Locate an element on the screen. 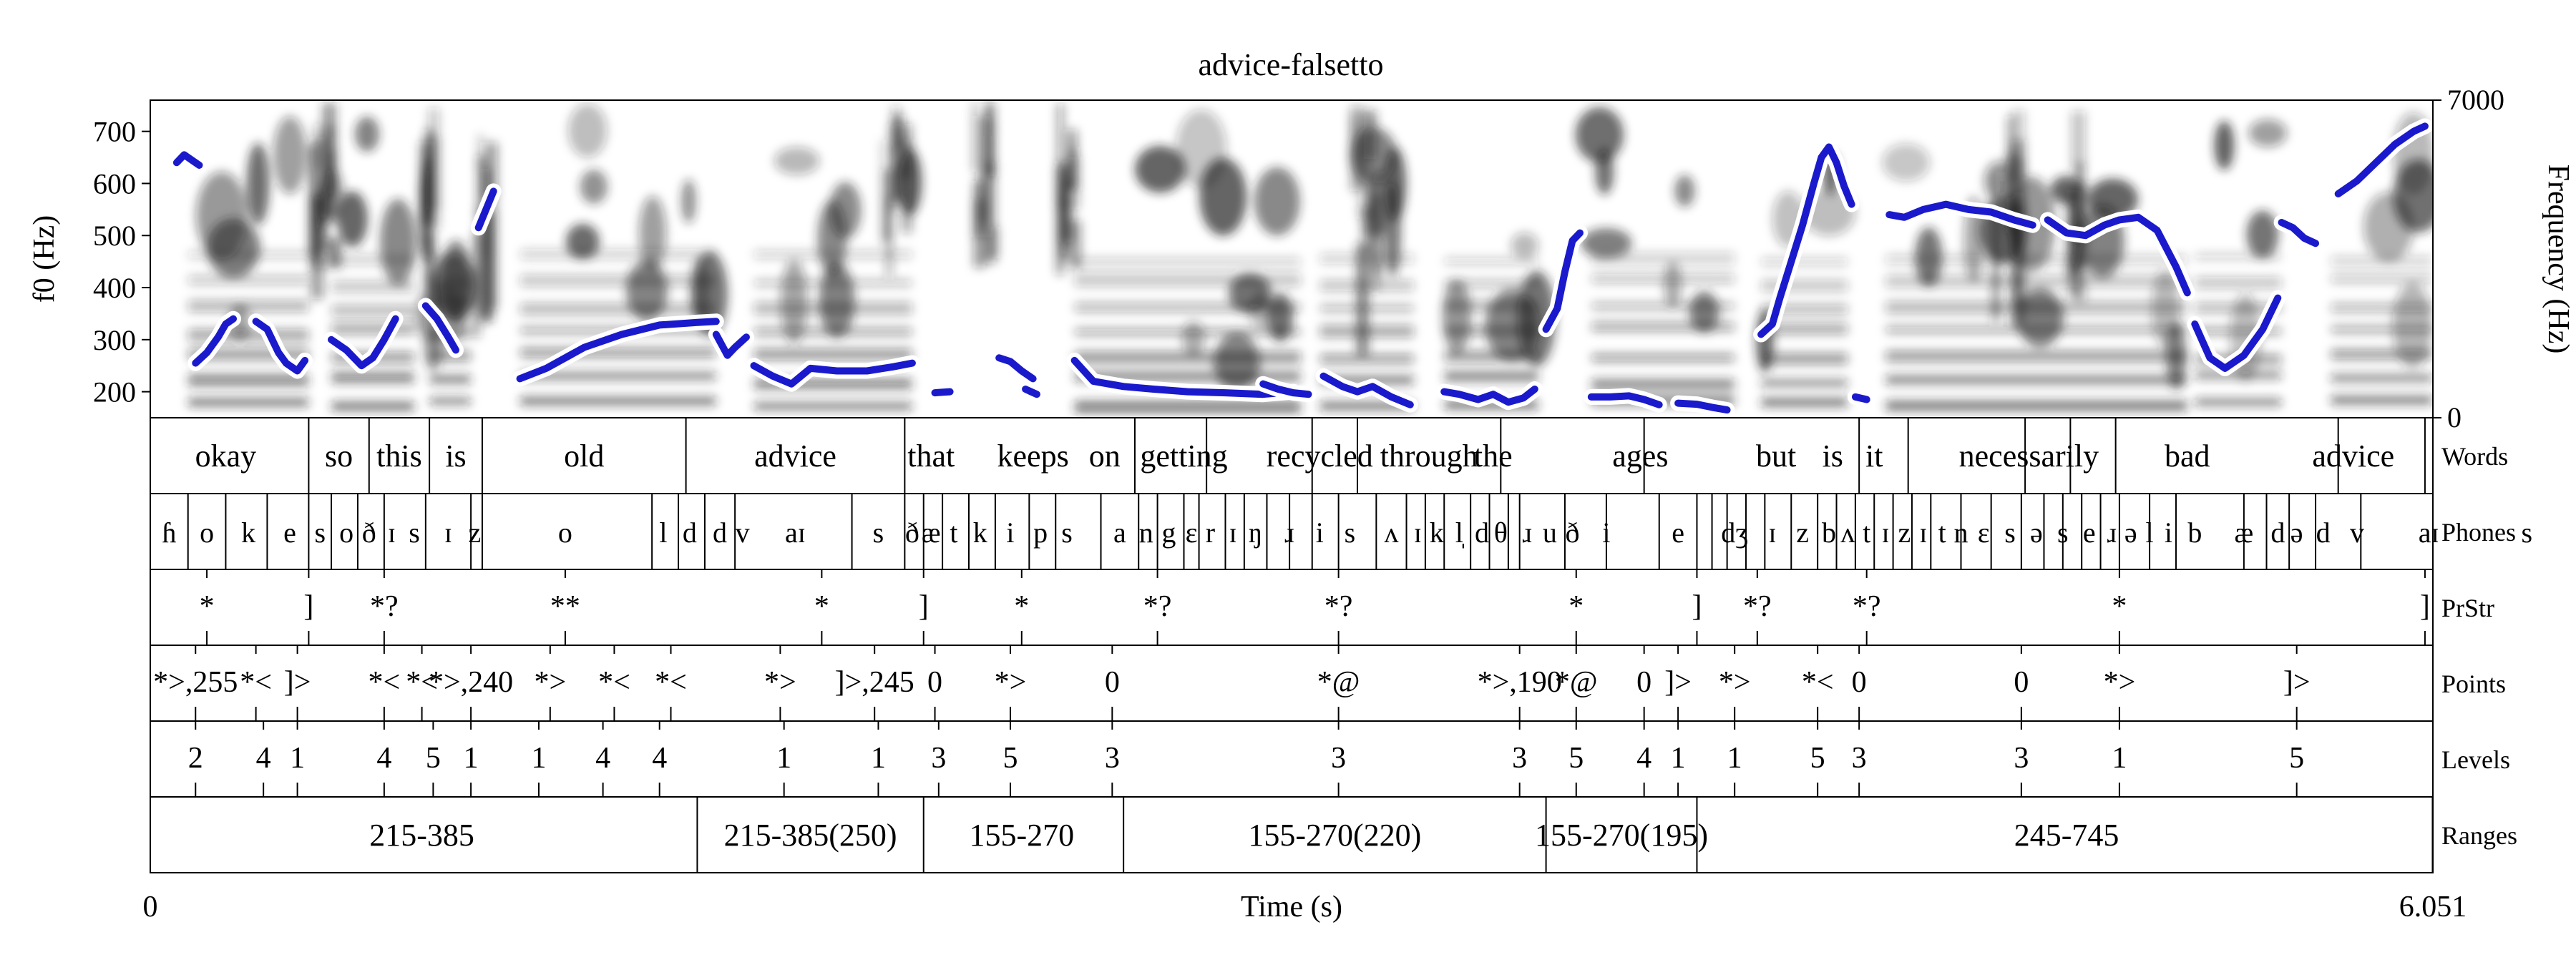 The height and width of the screenshot is (970, 2576). figure-title: advice-falsetto is located at coordinates (1291, 64).